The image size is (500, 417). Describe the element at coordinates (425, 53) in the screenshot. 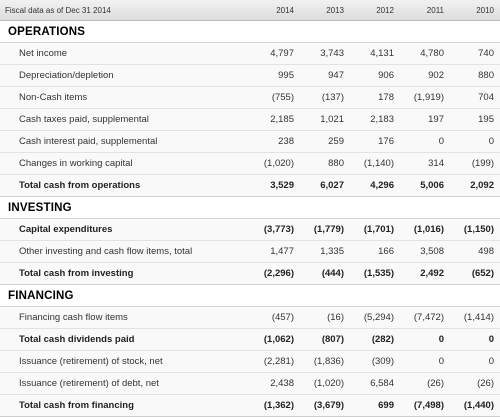

I see `row-value-2011: 4,780` at that location.